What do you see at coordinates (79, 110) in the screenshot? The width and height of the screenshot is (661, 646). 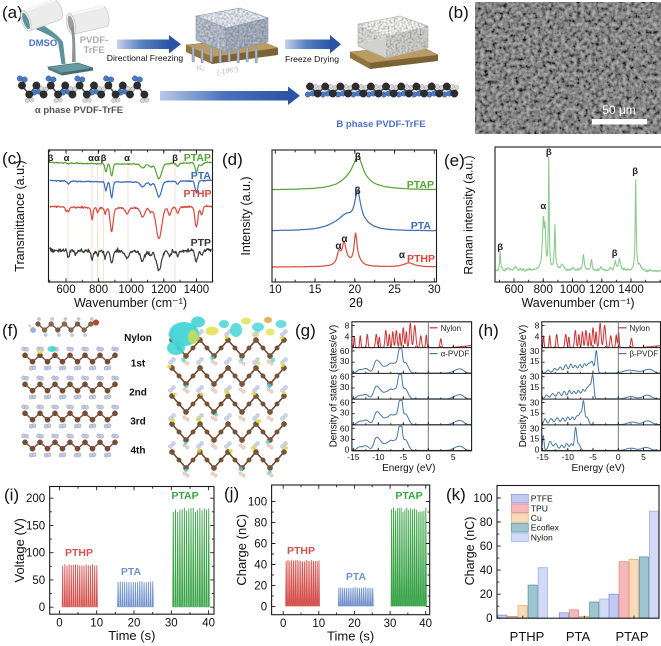 I see `svg-text: α phase PVDF-TrFE` at bounding box center [79, 110].